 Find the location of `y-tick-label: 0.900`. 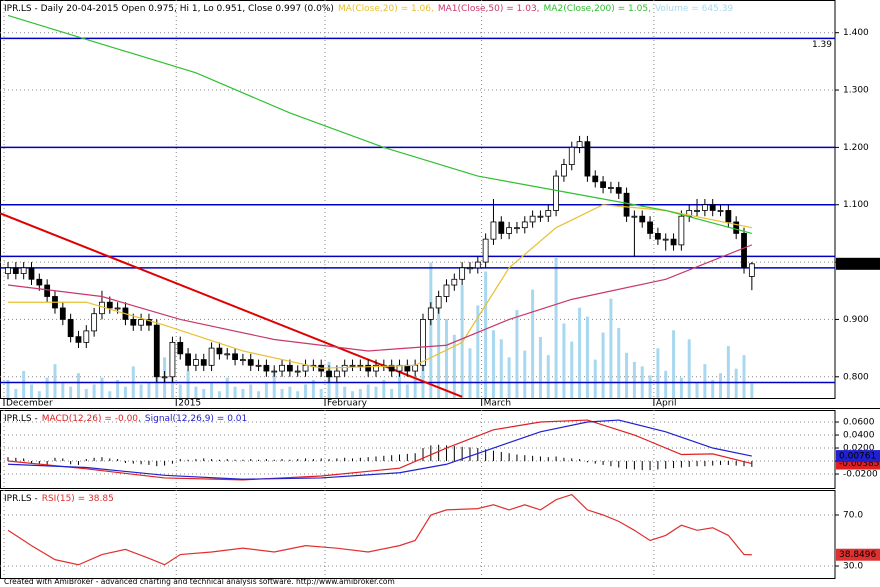

y-tick-label: 0.900 is located at coordinates (856, 320).